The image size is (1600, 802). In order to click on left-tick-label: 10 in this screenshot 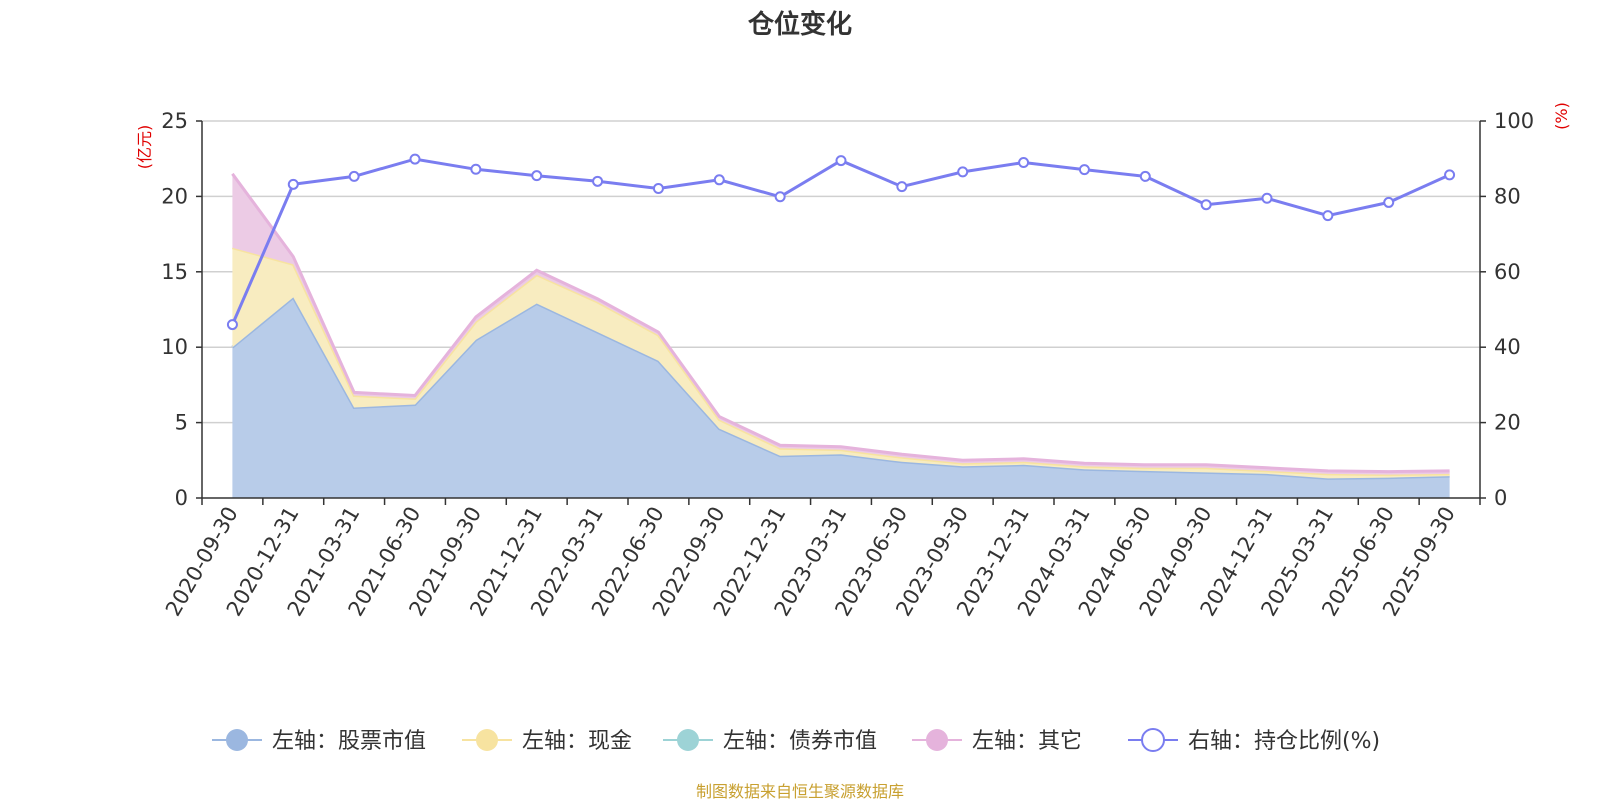, I will do `click(174, 347)`.